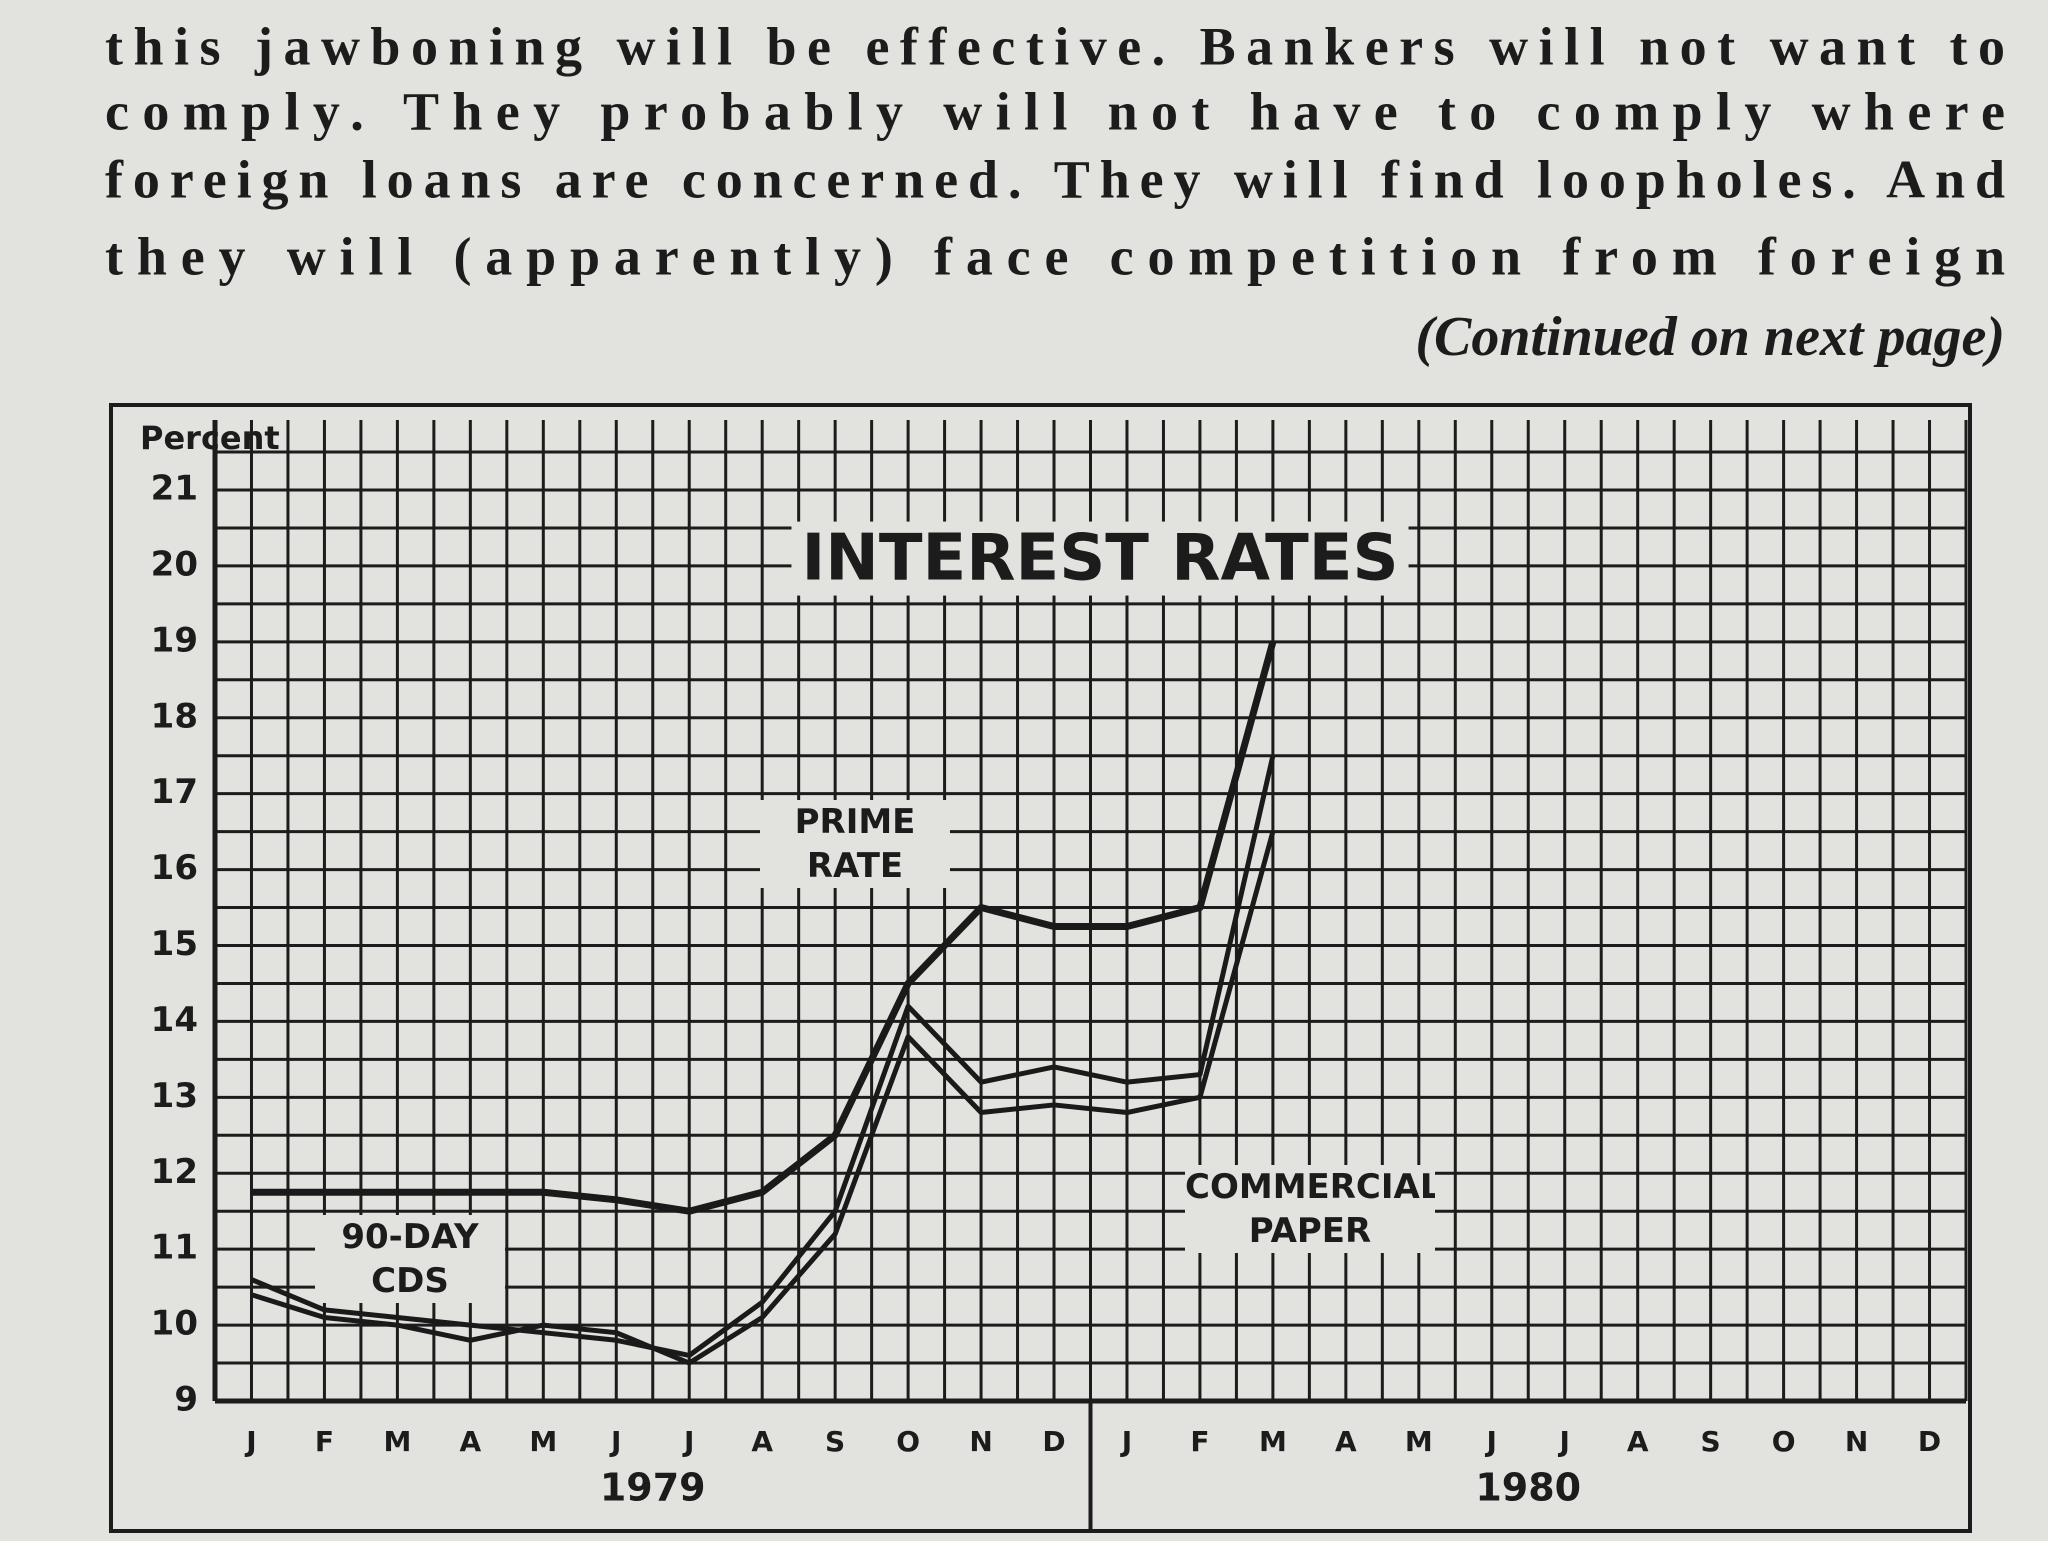  What do you see at coordinates (174, 868) in the screenshot?
I see `y-tick-label: 16` at bounding box center [174, 868].